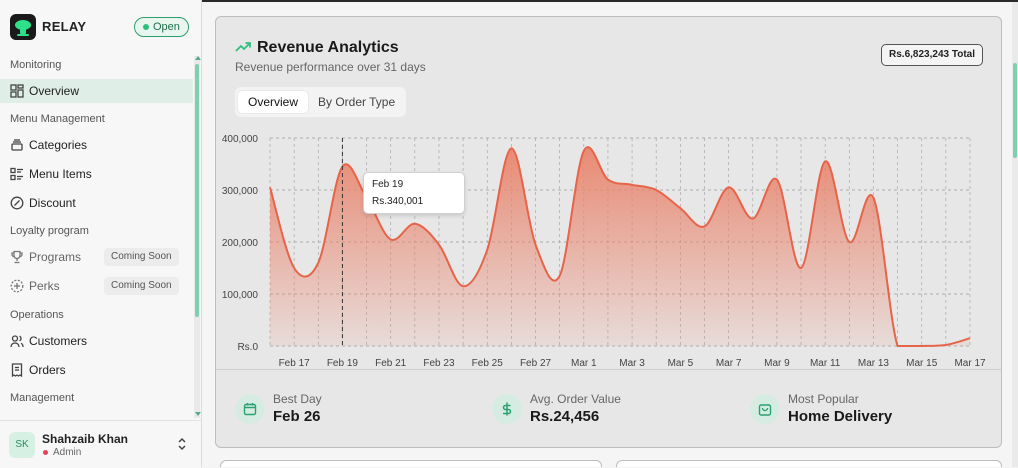 Image resolution: width=1018 pixels, height=468 pixels. I want to click on trophy-icon, so click(17, 257).